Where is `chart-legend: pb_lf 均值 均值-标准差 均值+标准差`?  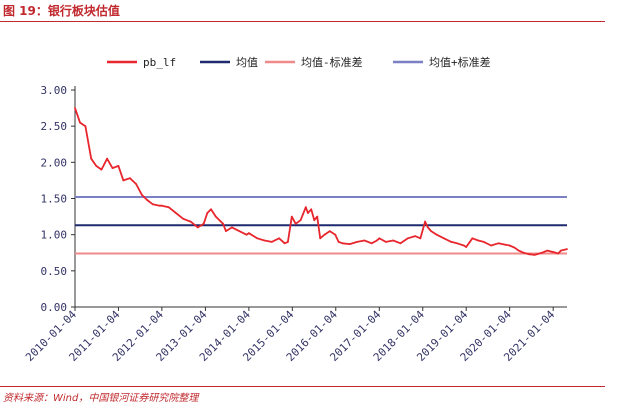
chart-legend: pb_lf 均值 均值-标准差 均值+标准差 is located at coordinates (299, 62).